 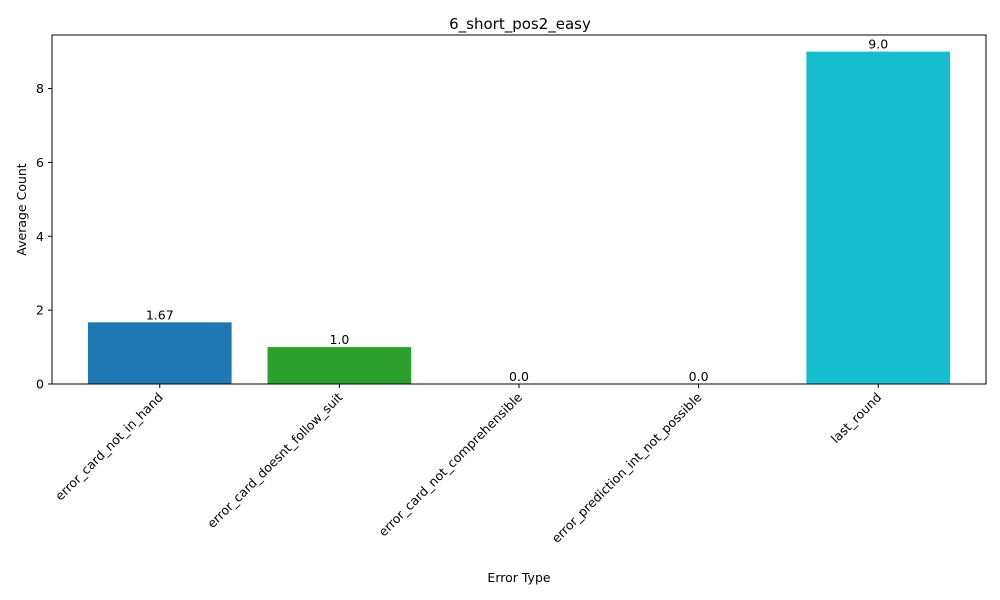 I want to click on bar-last_round, so click(x=878, y=217).